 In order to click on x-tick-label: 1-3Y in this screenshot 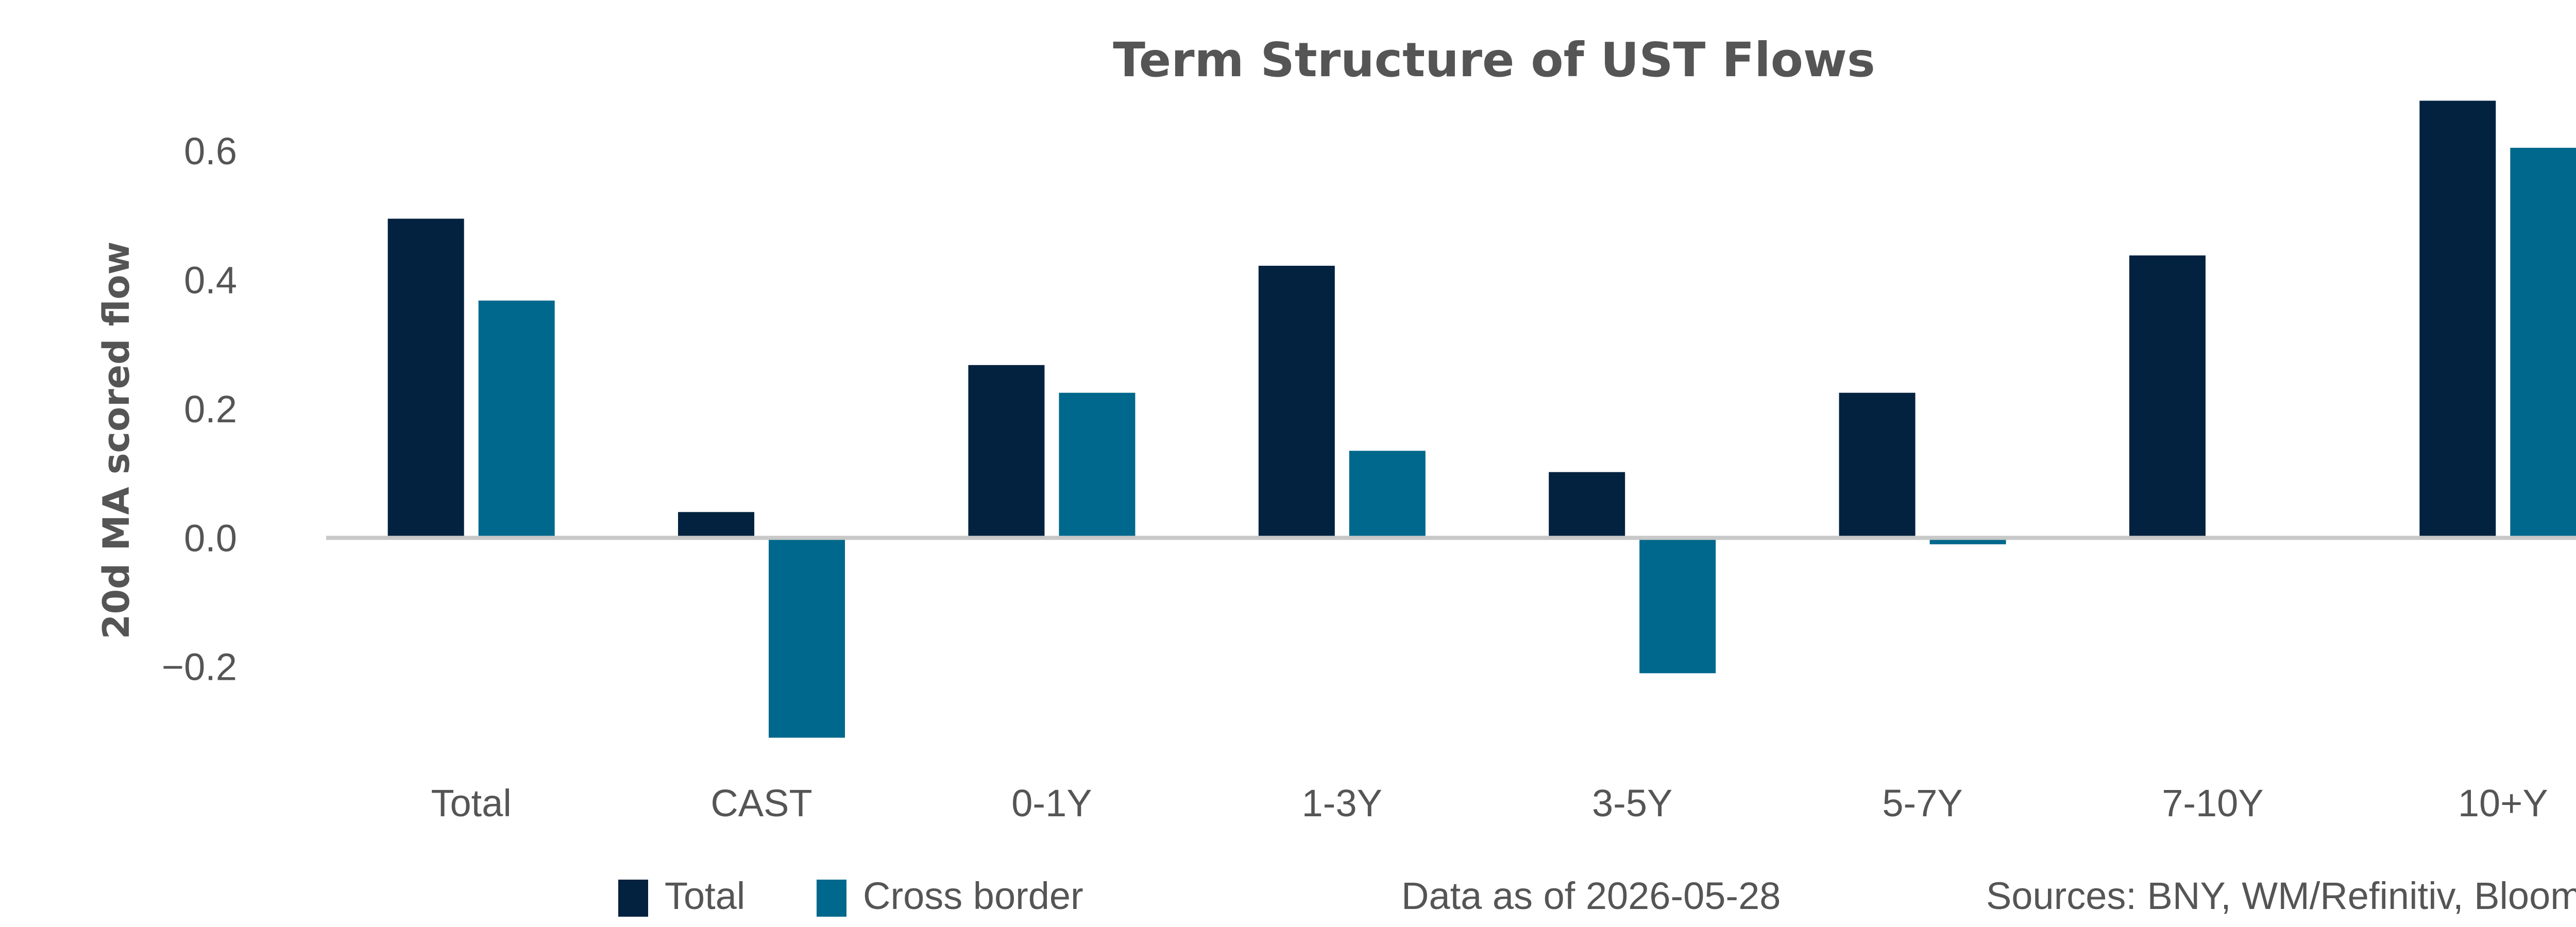, I will do `click(1342, 804)`.